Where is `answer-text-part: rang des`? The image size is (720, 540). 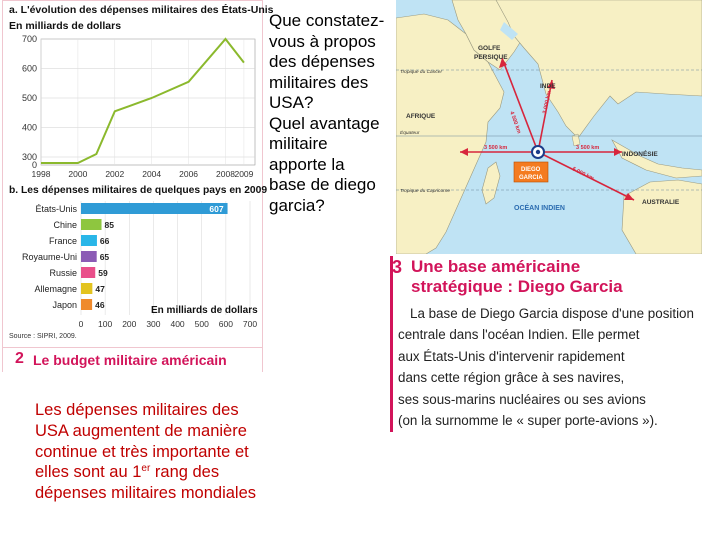
answer-text-part: rang des is located at coordinates (184, 472).